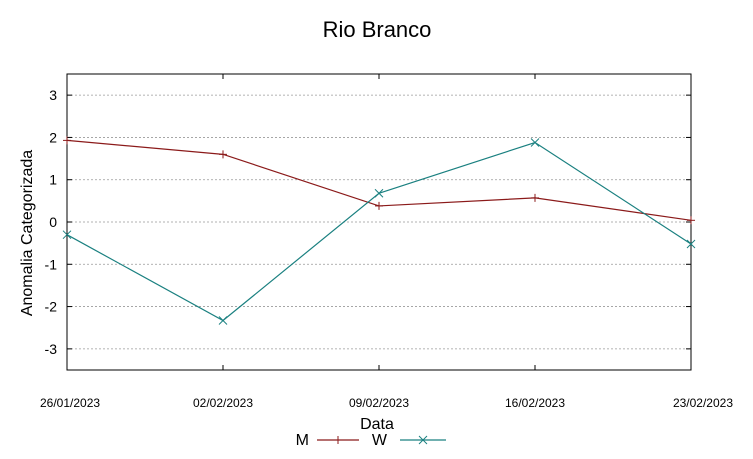 This screenshot has width=753, height=459. What do you see at coordinates (51, 349) in the screenshot?
I see `y-tick-label: -3` at bounding box center [51, 349].